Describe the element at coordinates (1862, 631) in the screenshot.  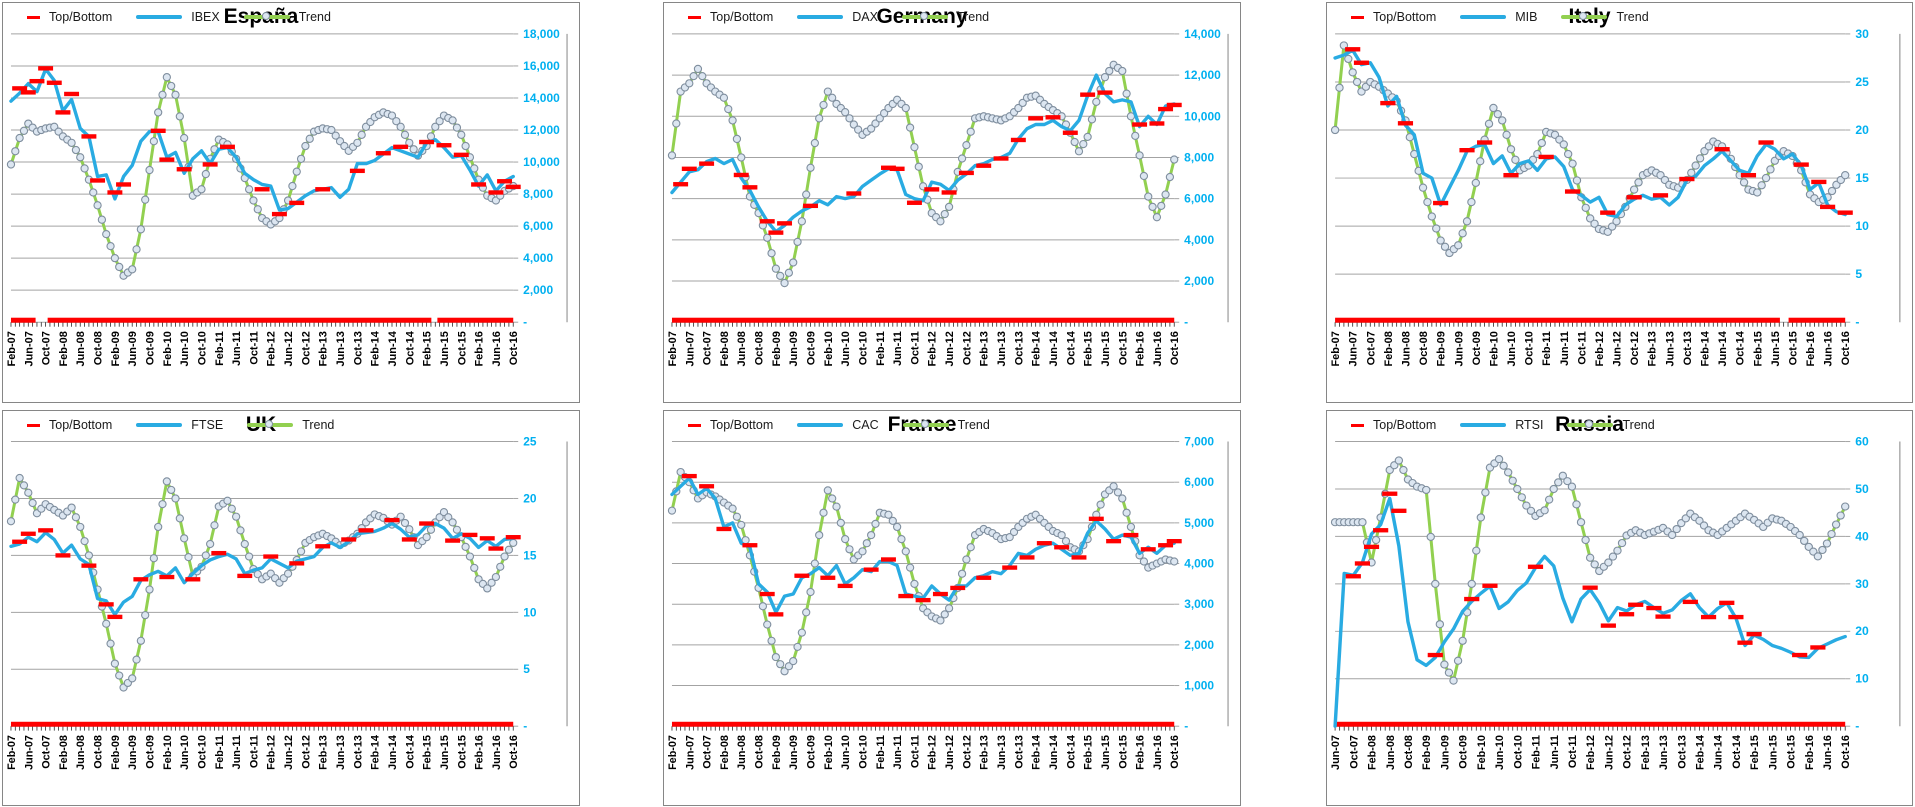
I see `y-tick-label: 20` at that location.